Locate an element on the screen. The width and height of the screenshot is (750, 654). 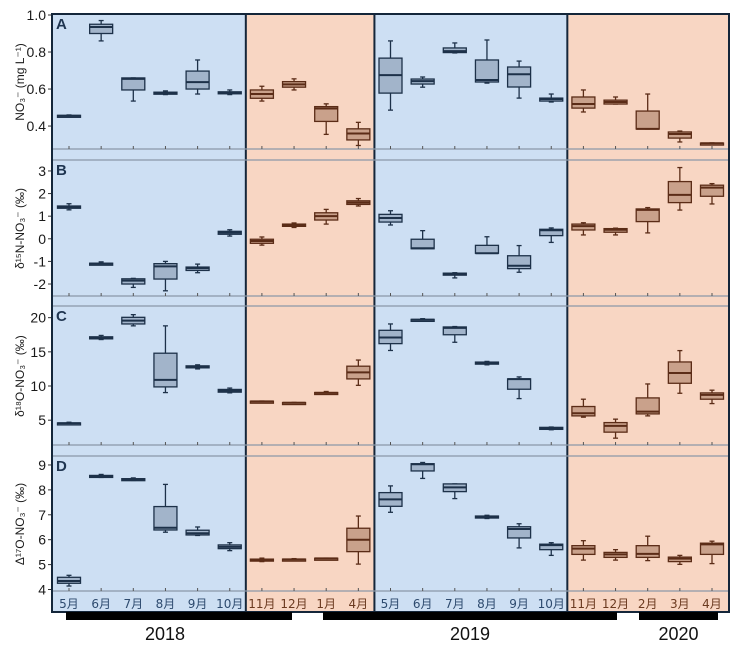
y-tick-label: 0.8 is located at coordinates (37, 52).